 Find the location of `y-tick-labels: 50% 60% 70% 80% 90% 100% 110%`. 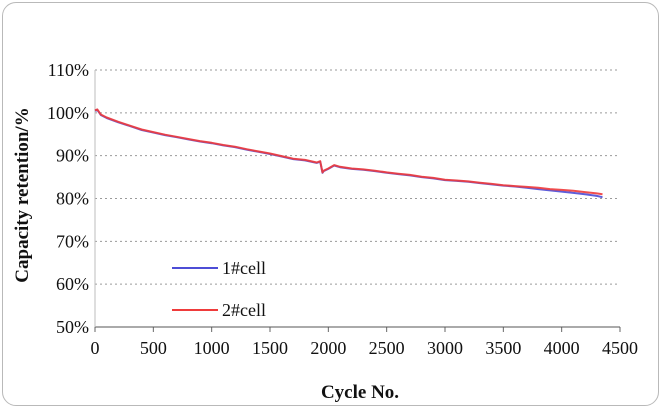

y-tick-labels: 50% 60% 70% 80% 90% 100% 110% is located at coordinates (68, 198).